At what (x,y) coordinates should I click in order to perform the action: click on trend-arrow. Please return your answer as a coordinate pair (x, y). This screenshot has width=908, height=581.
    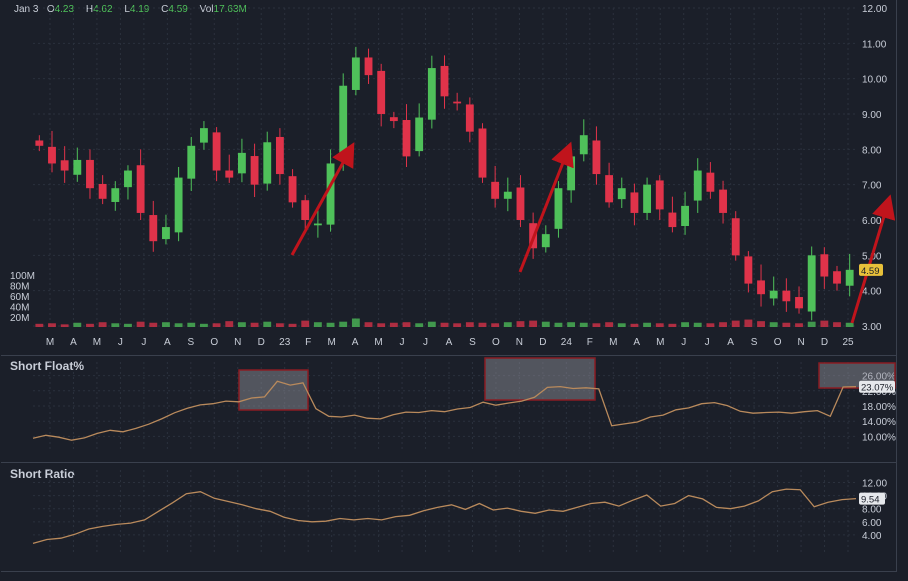
    Looking at the image, I should click on (873, 259).